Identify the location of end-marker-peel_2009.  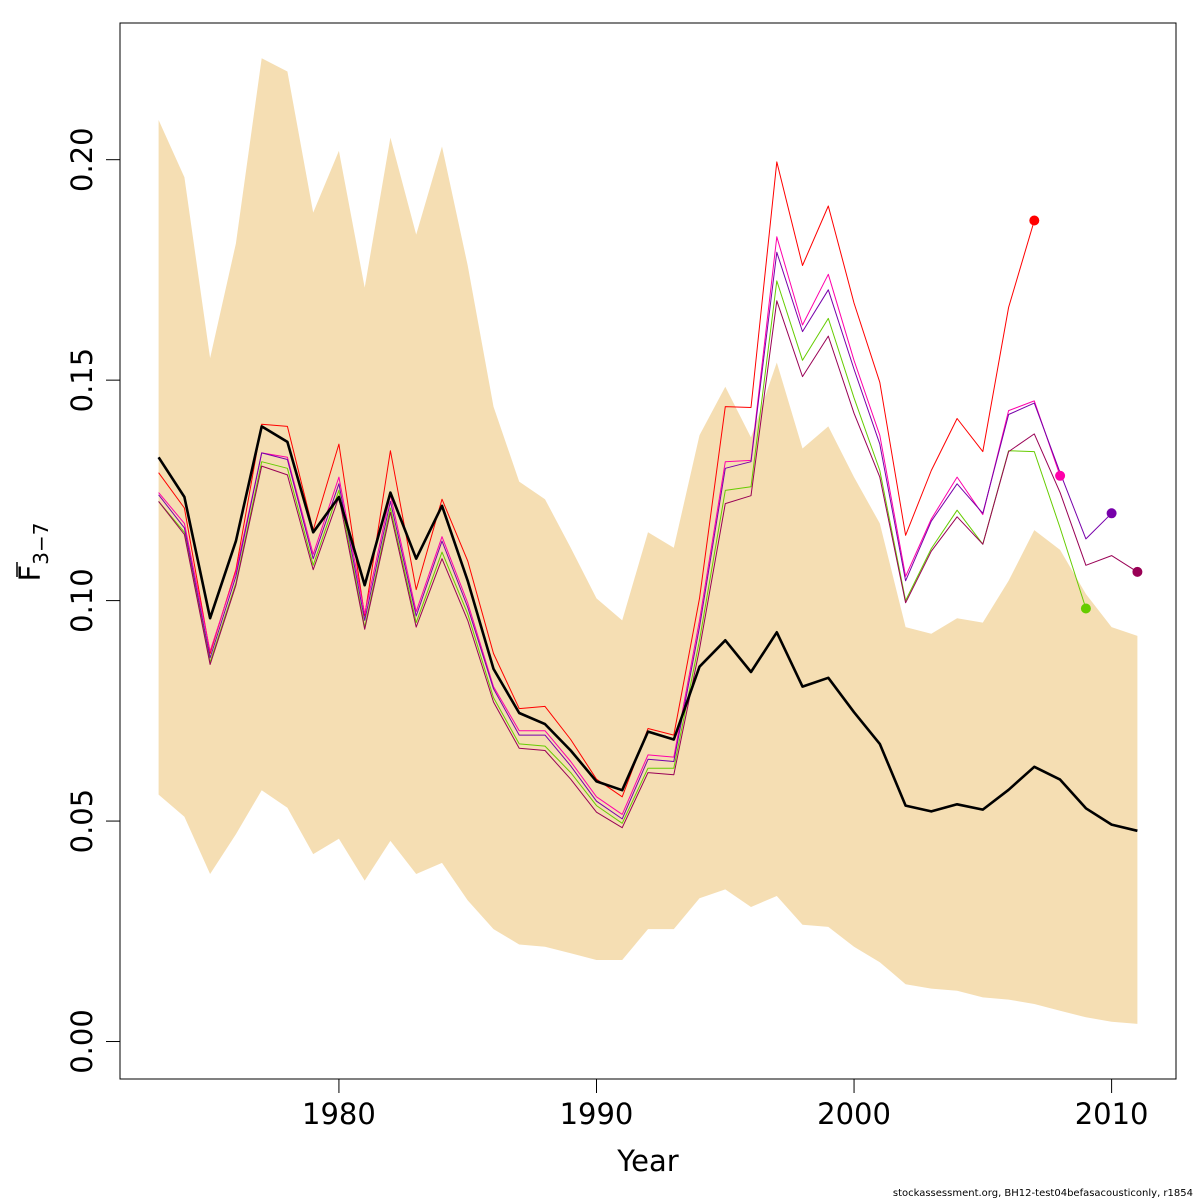
(1085, 608).